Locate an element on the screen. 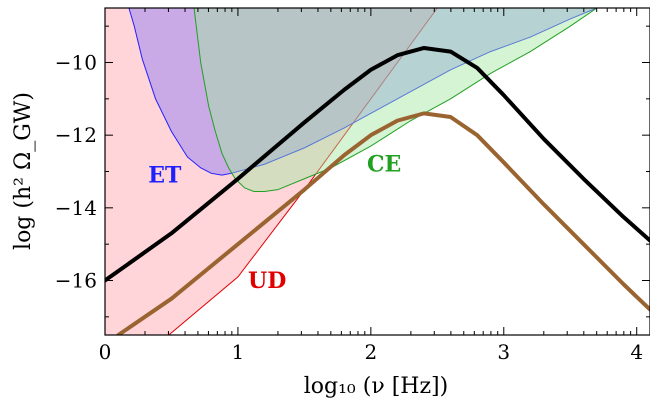 The image size is (650, 401). y-tick-label: −14 is located at coordinates (76, 208).